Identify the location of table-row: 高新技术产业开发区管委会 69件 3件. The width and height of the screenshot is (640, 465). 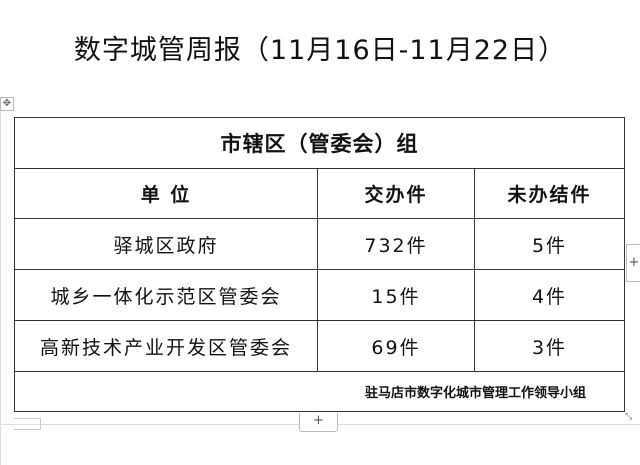
(320, 346).